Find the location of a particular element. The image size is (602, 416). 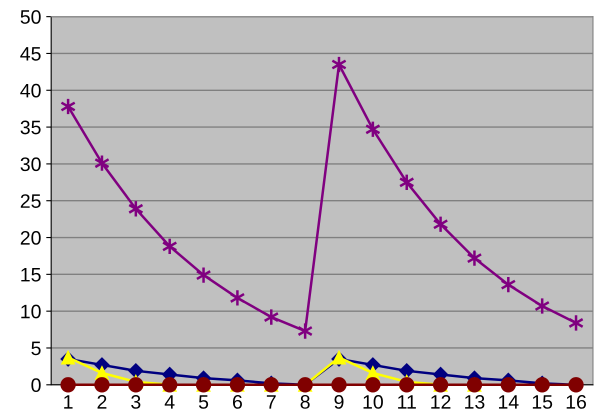

x-tick-label: 11 is located at coordinates (407, 402).